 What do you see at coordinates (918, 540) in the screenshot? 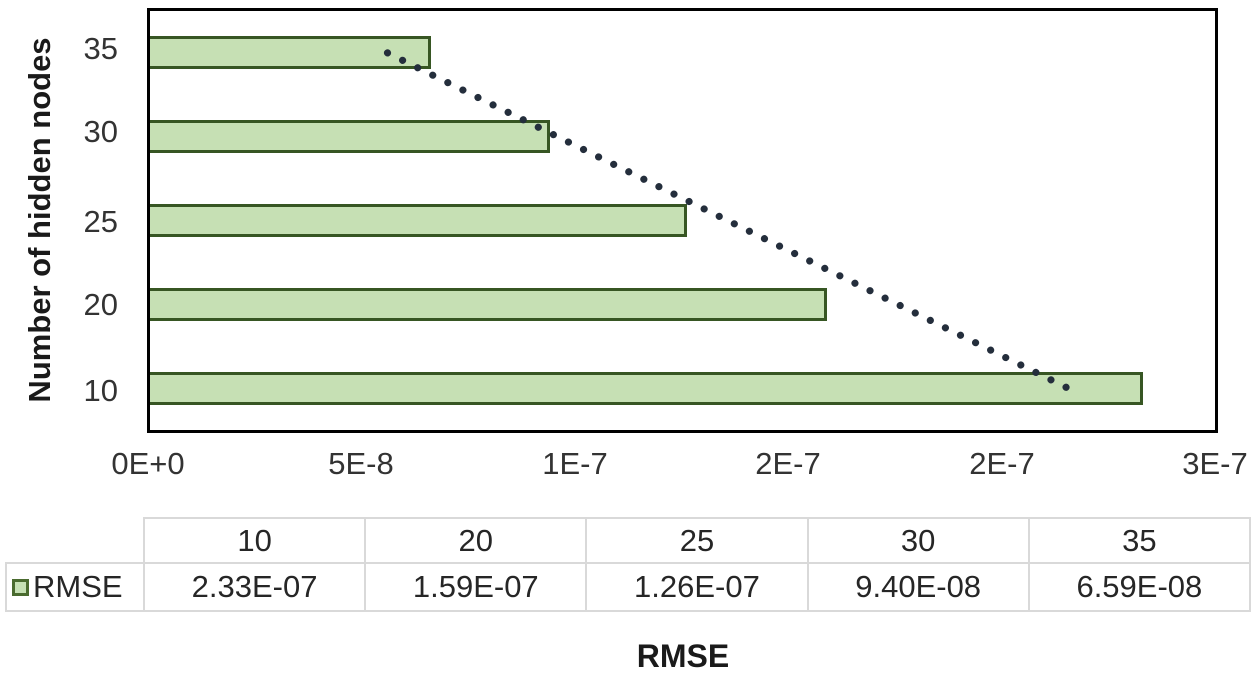
I see `table-col-header: 30` at bounding box center [918, 540].